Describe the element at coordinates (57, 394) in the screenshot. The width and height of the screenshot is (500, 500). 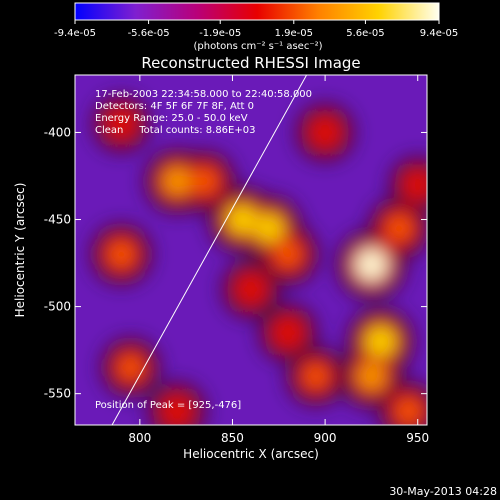
I see `y-tick-label: -550` at that location.